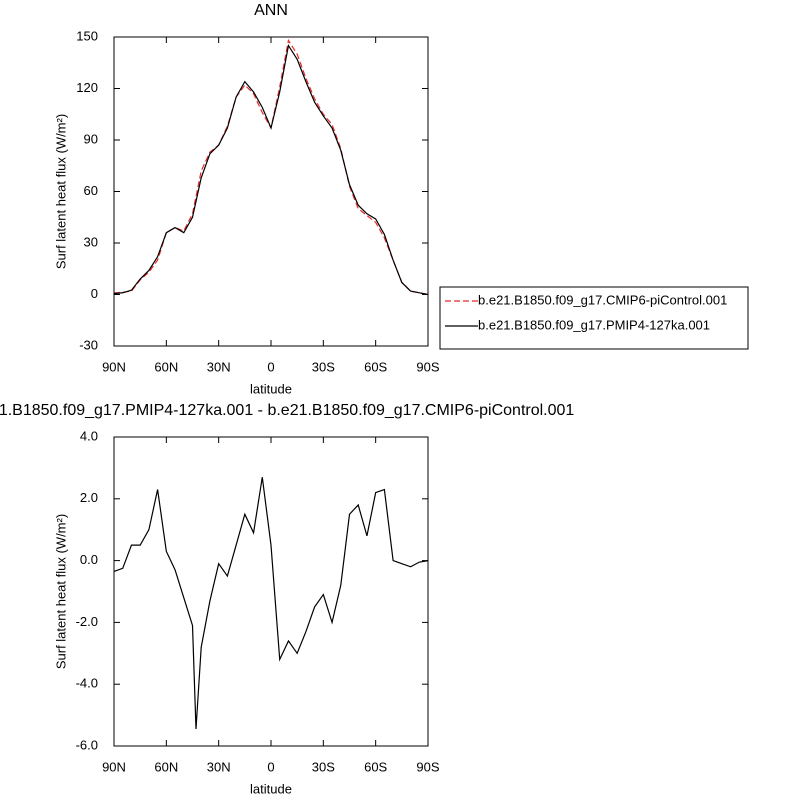  I want to click on y-tick-label: 30, so click(91, 241).